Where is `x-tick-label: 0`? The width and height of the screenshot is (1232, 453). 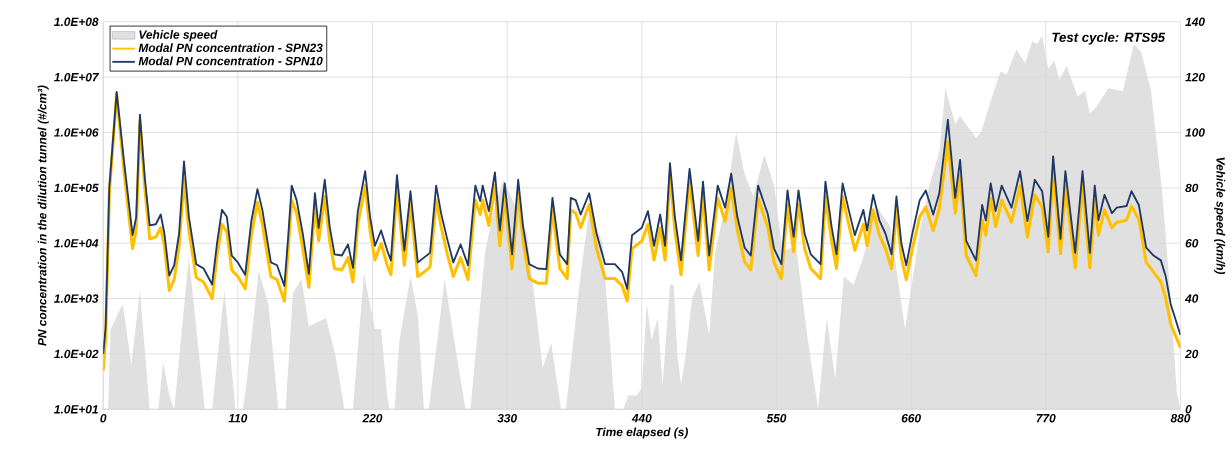 x-tick-label: 0 is located at coordinates (103, 418).